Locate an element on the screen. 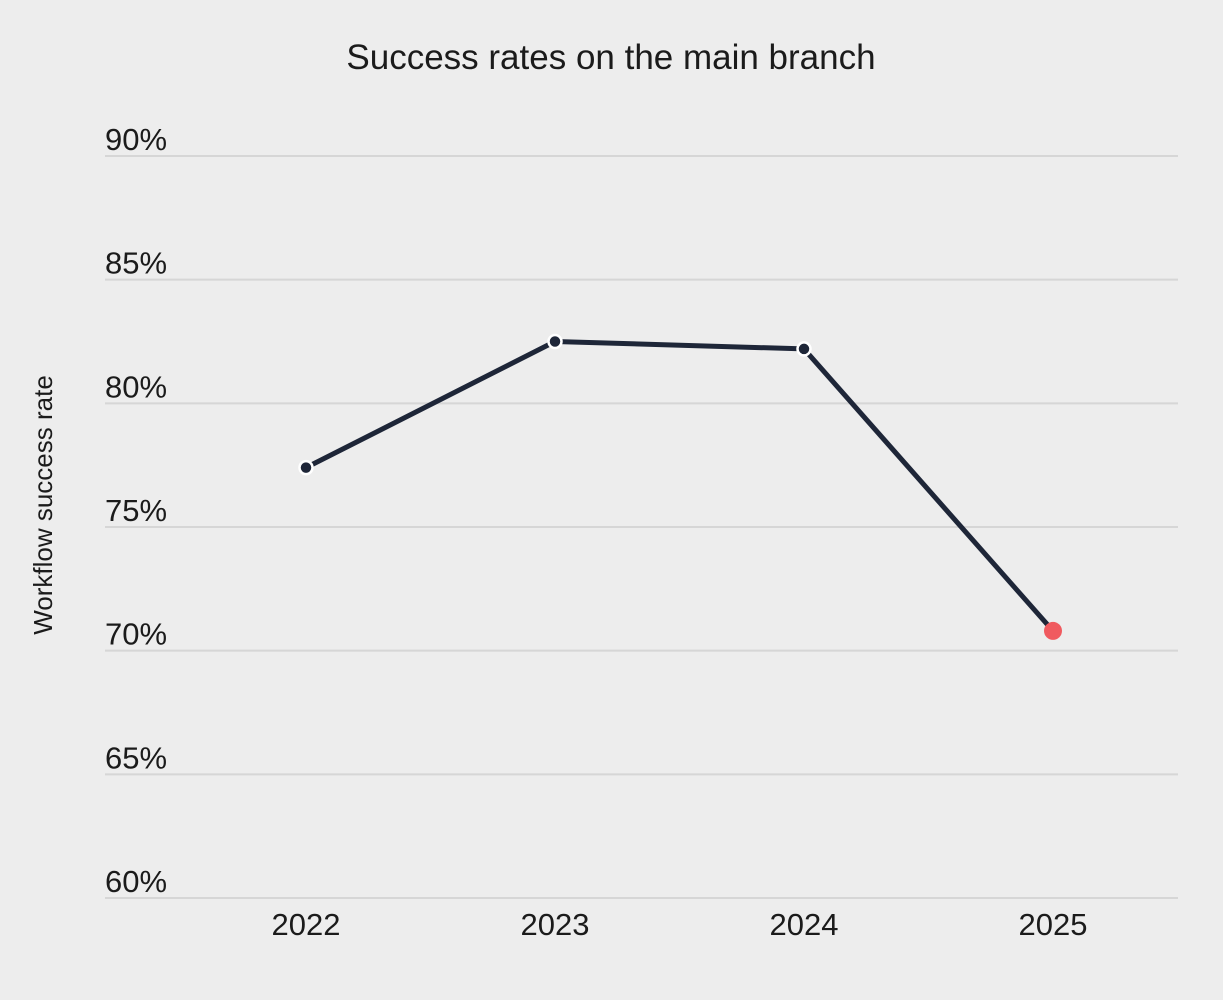 This screenshot has width=1223, height=1000. y-axis-label: Workflow success rate is located at coordinates (43, 505).